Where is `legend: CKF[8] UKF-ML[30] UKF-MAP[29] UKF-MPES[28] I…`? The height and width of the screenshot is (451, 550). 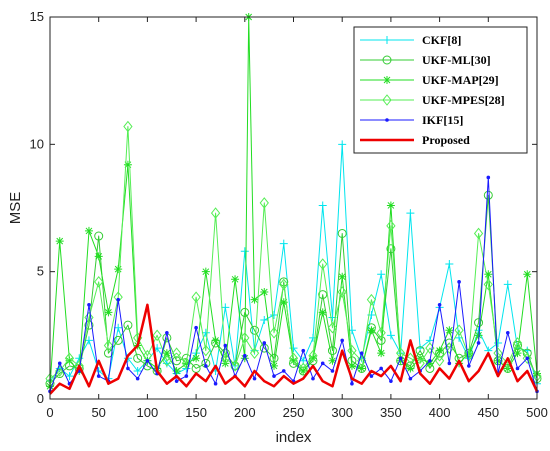 legend: CKF[8] UKF-ML[30] UKF-MAP[29] UKF-MPES[28] I… is located at coordinates (440, 90).